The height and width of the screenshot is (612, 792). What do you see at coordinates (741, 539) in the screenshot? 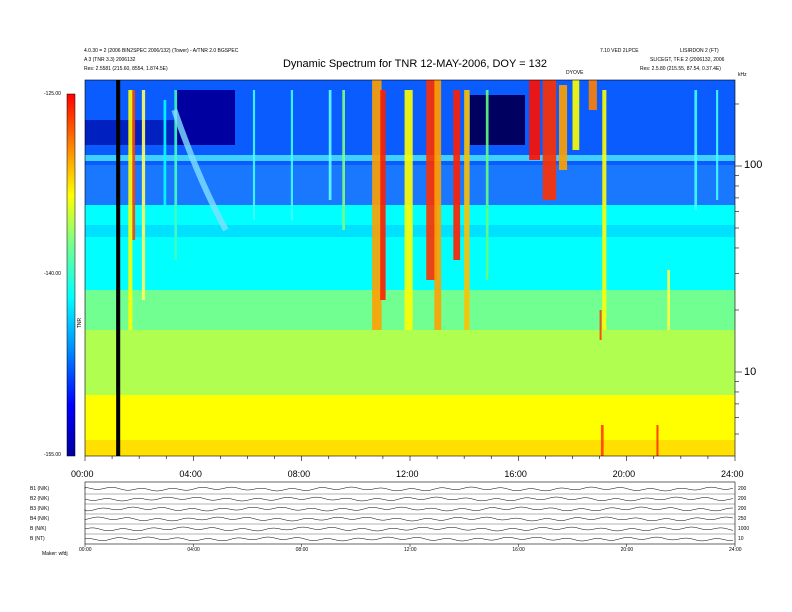
I see `bottom-panel-right-value: 10` at bounding box center [741, 539].